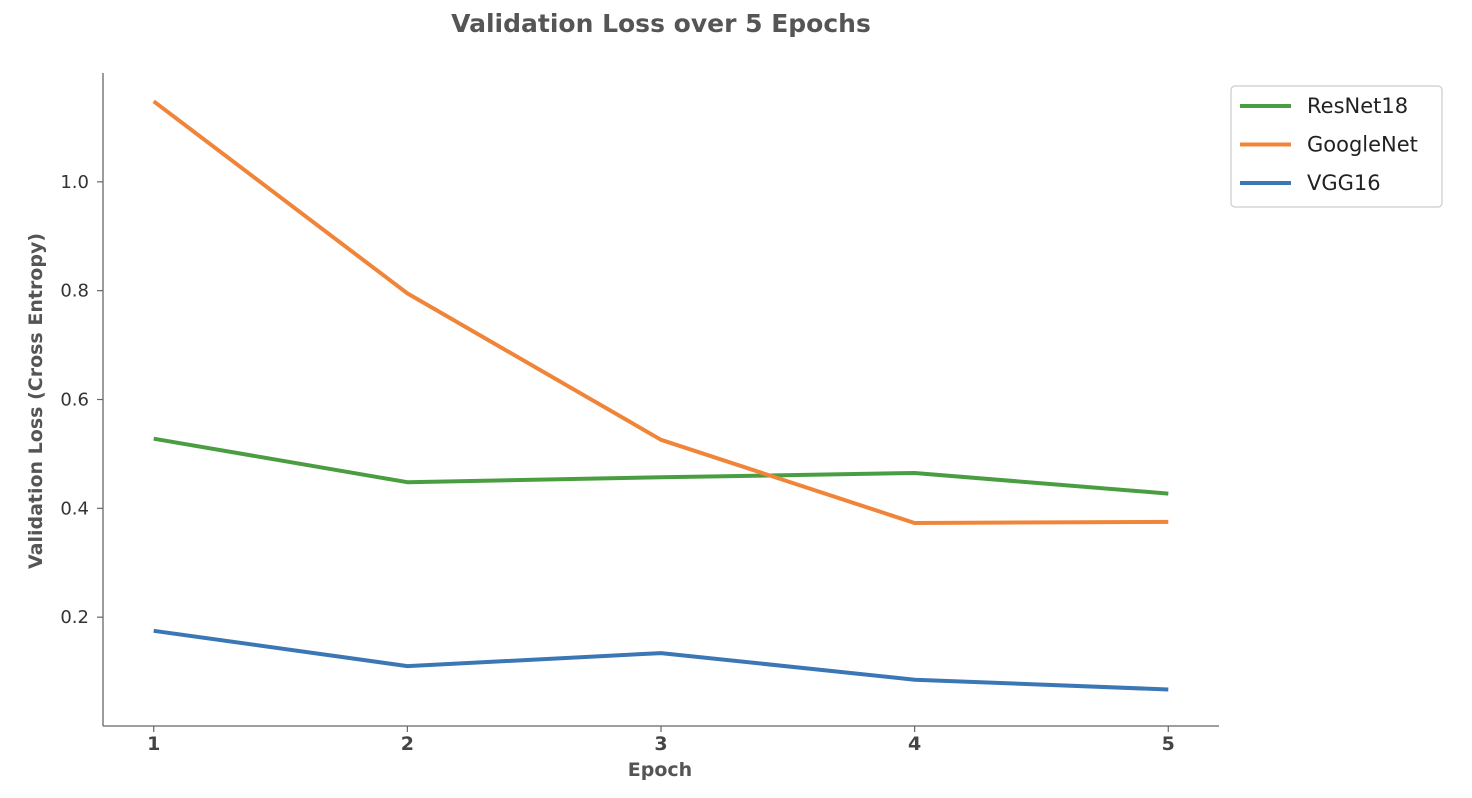 The width and height of the screenshot is (1472, 798). Describe the element at coordinates (74, 508) in the screenshot. I see `y-tick-label: 0.4` at that location.